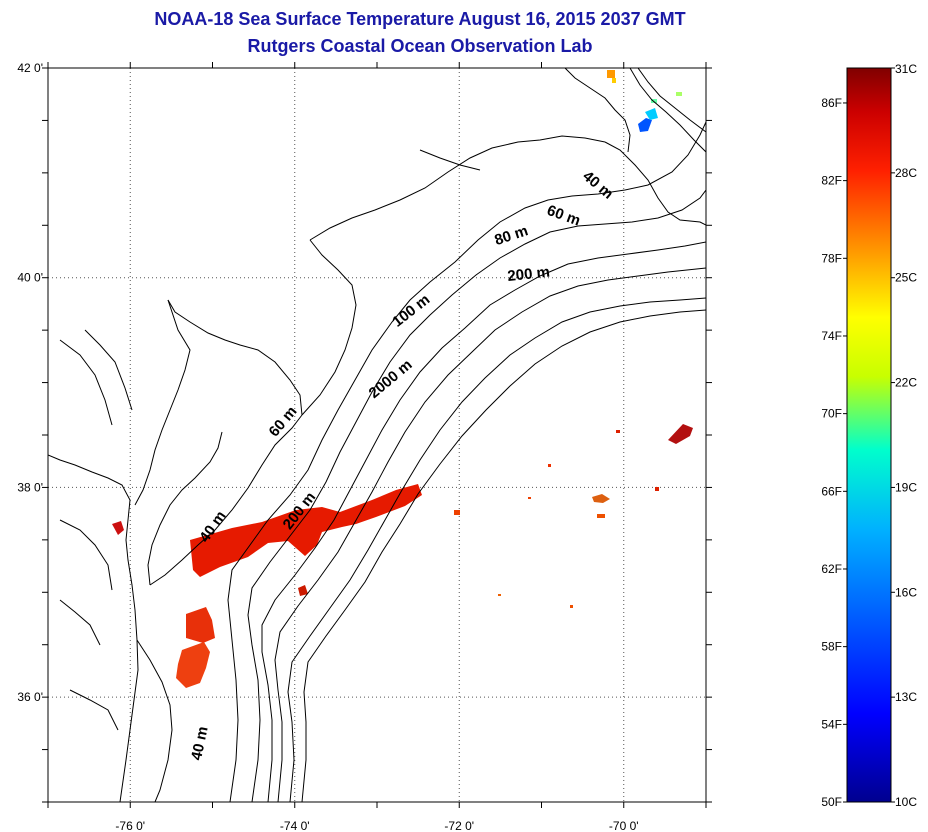 The height and width of the screenshot is (832, 928). Describe the element at coordinates (306, 530) in the screenshot. I see `sst-patch-main` at that location.